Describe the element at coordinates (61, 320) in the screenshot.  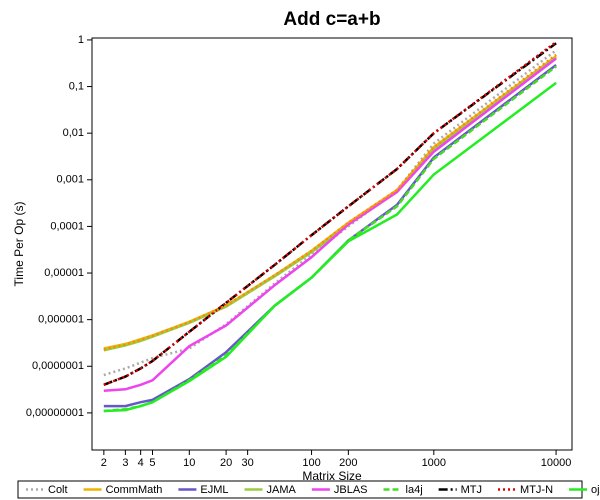
I see `y-tick-label: 0,000001` at that location.